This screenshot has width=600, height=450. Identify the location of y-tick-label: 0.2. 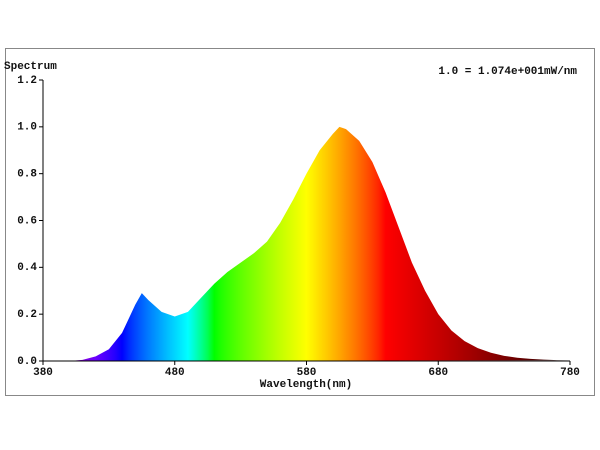
(27, 315).